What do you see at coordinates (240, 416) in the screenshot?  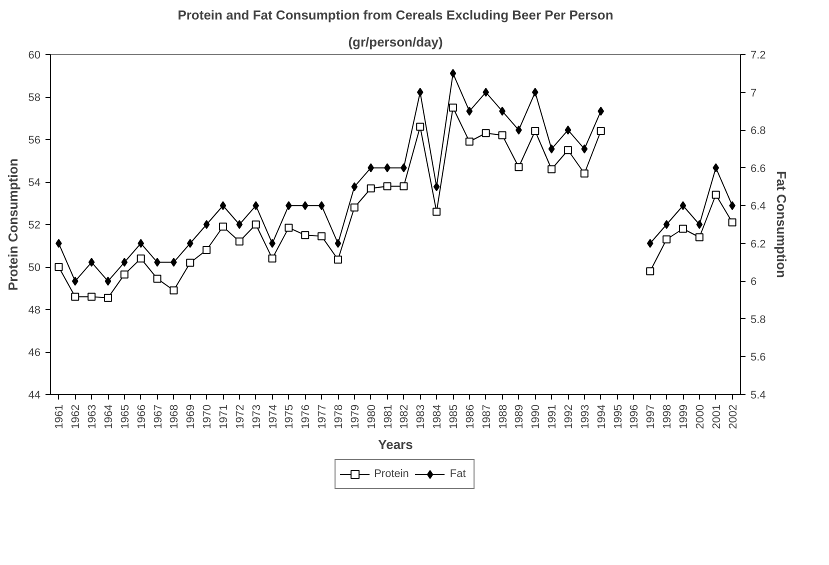 I see `x-tick-label: 1972` at bounding box center [240, 416].